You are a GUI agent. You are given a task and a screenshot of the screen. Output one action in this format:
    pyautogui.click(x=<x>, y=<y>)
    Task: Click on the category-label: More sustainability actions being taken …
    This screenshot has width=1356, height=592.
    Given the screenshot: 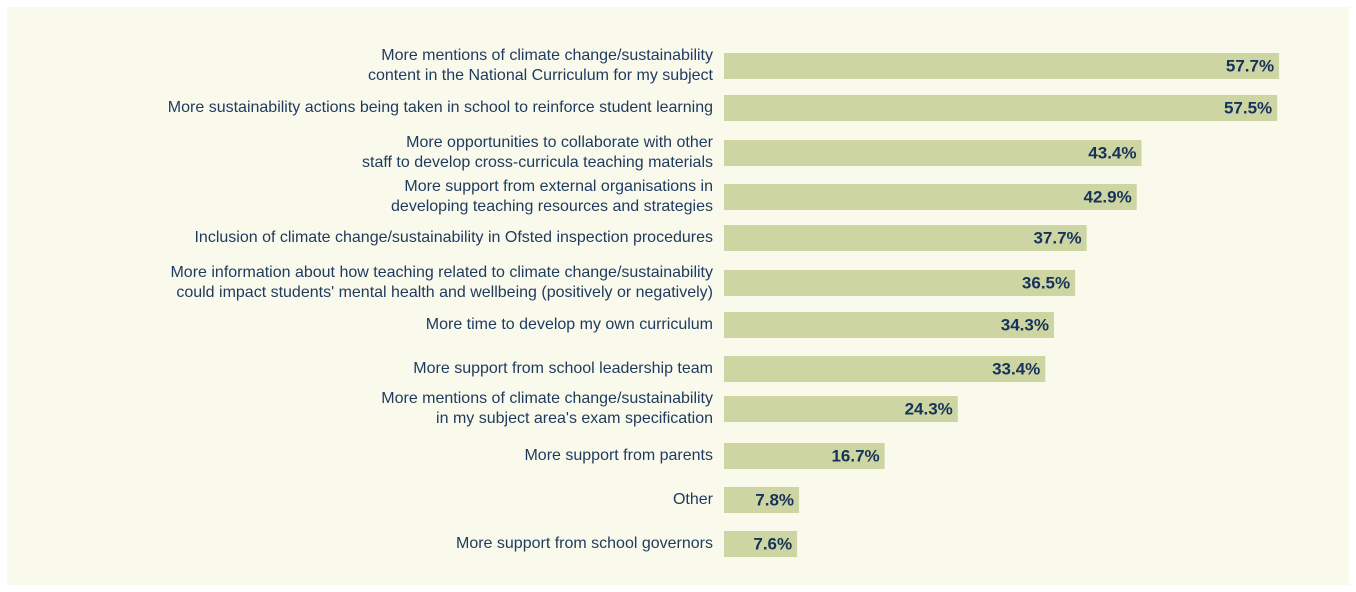 What is the action you would take?
    pyautogui.click(x=440, y=107)
    